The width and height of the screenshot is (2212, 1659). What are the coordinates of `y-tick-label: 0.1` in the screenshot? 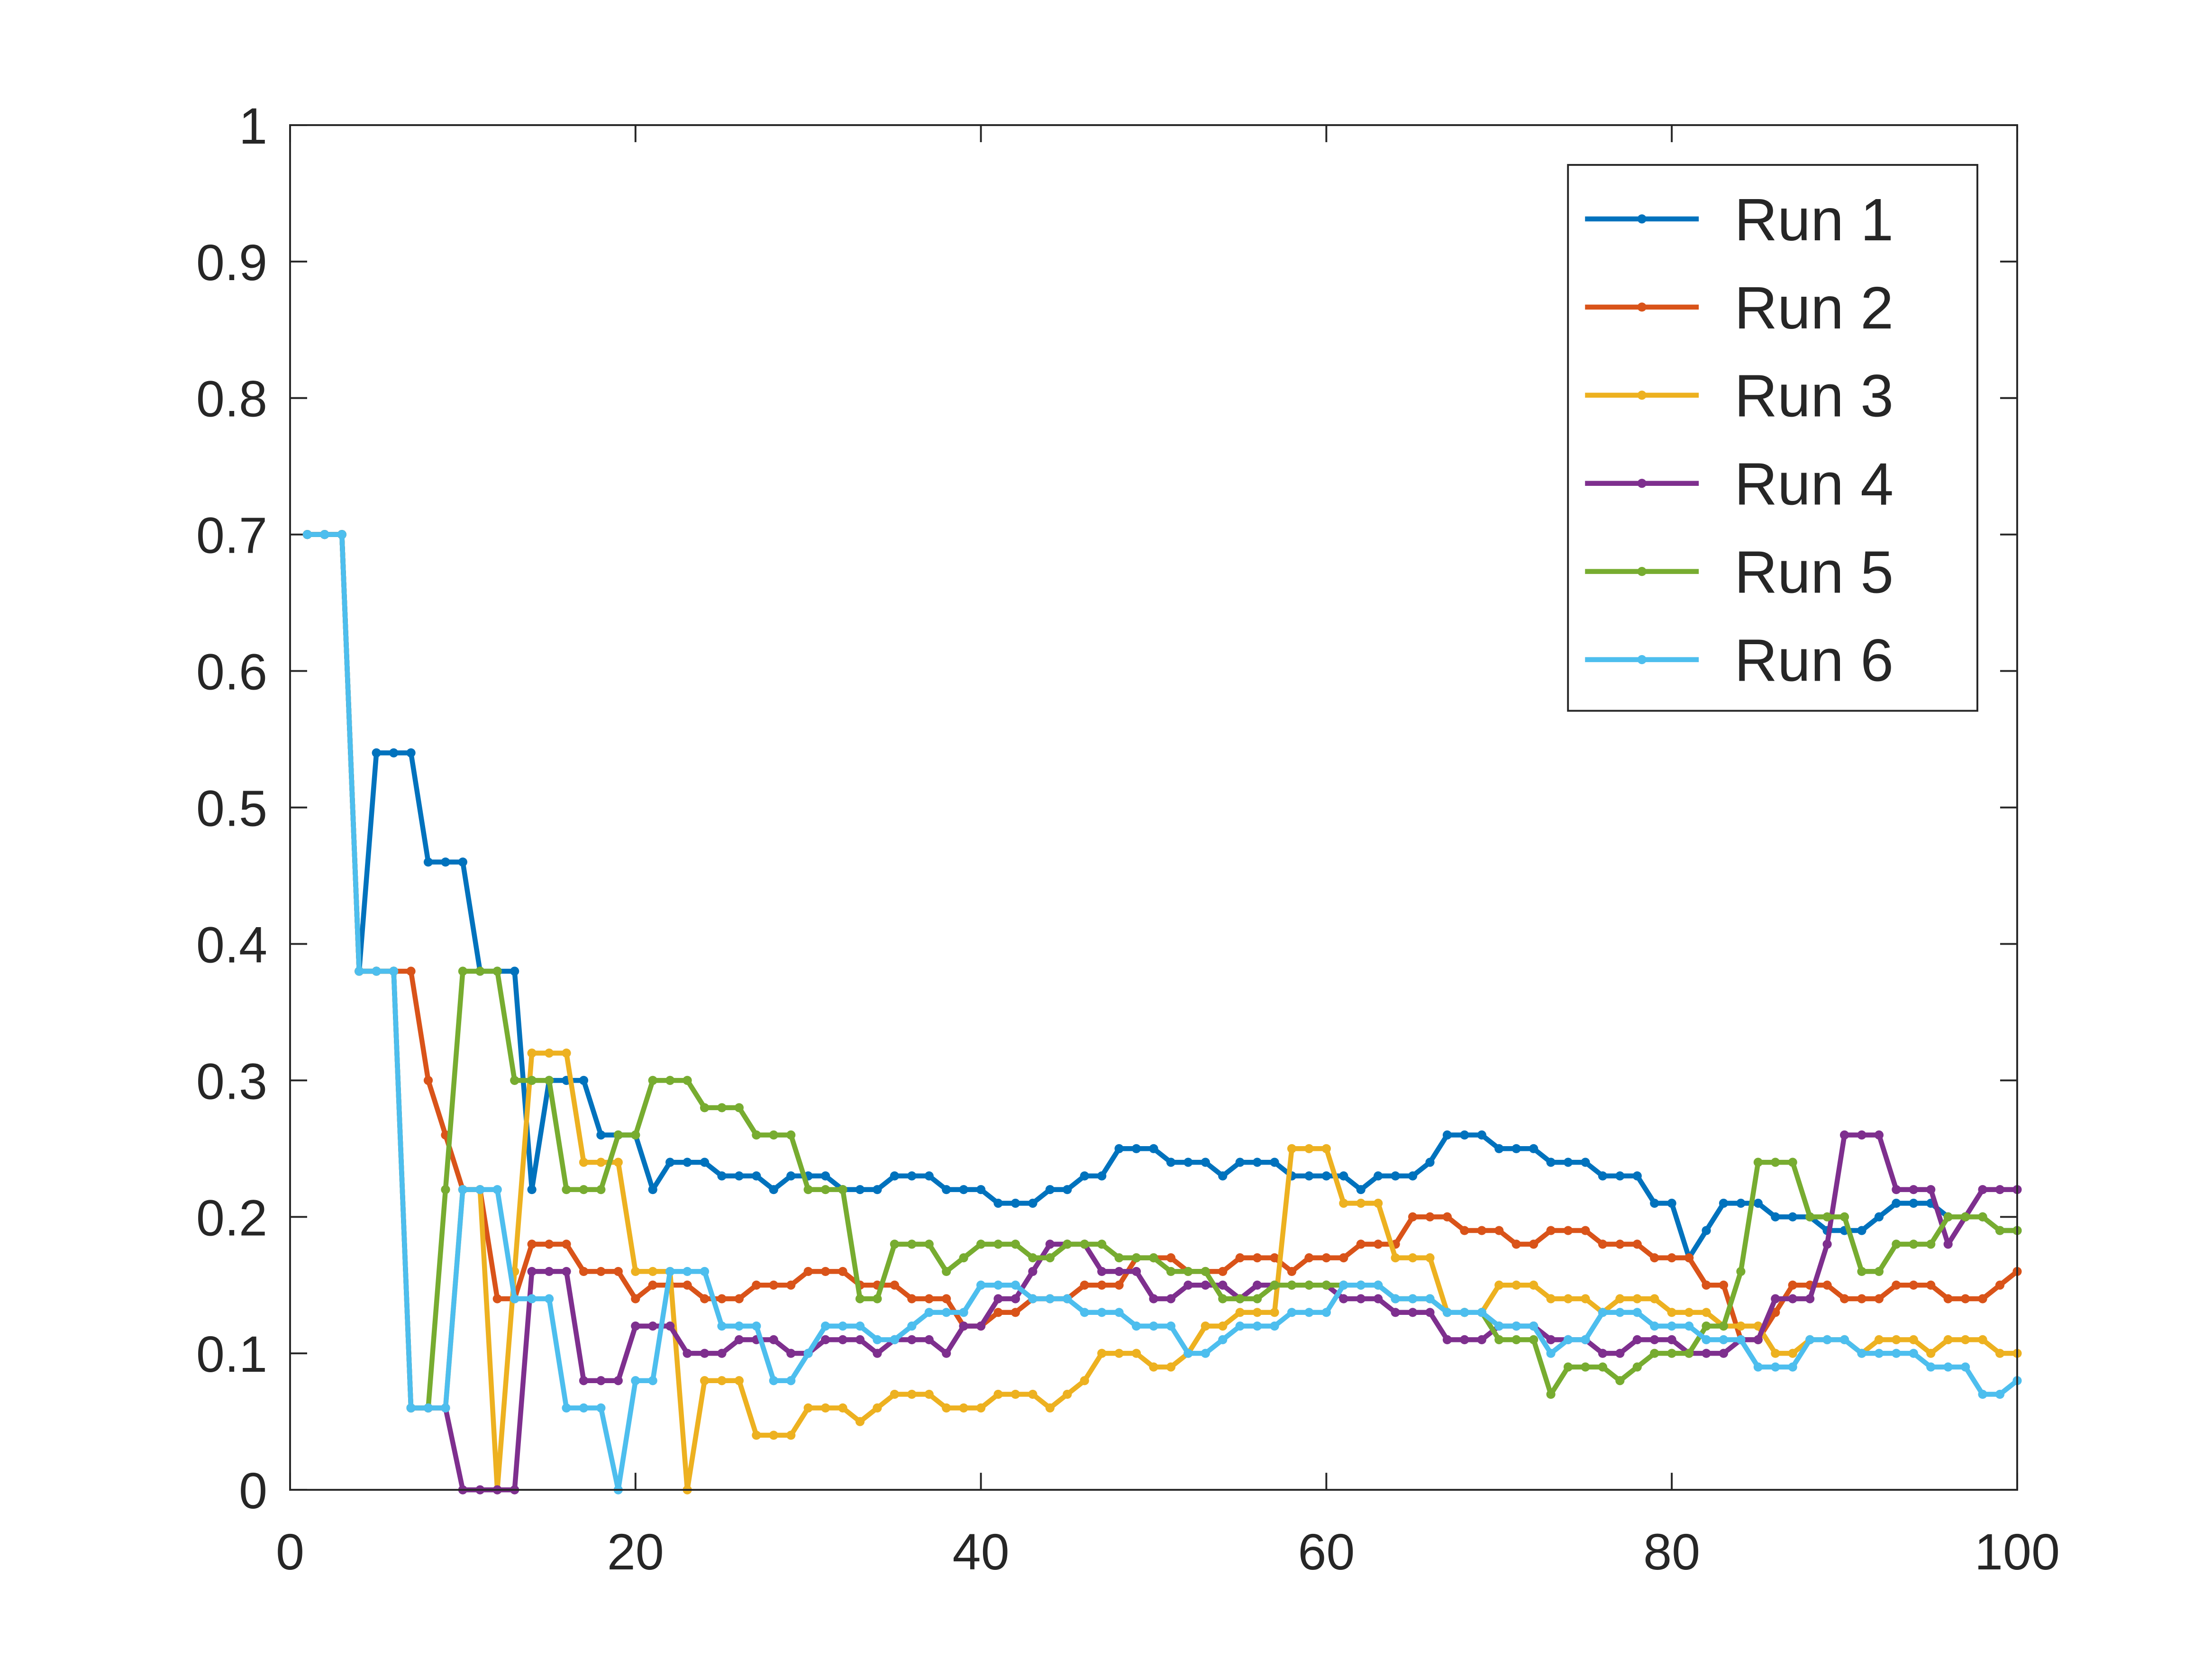 It's located at (231, 1354).